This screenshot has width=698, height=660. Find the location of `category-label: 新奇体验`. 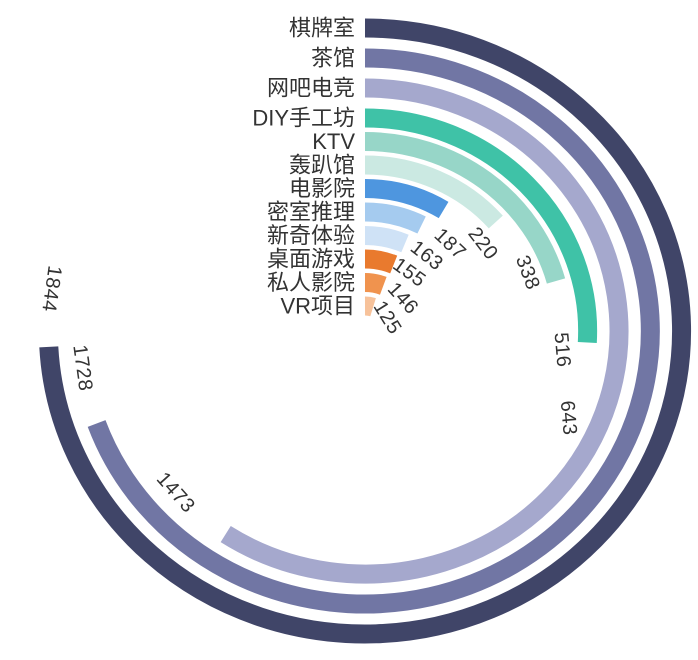

category-label: 新奇体验 is located at coordinates (311, 235).